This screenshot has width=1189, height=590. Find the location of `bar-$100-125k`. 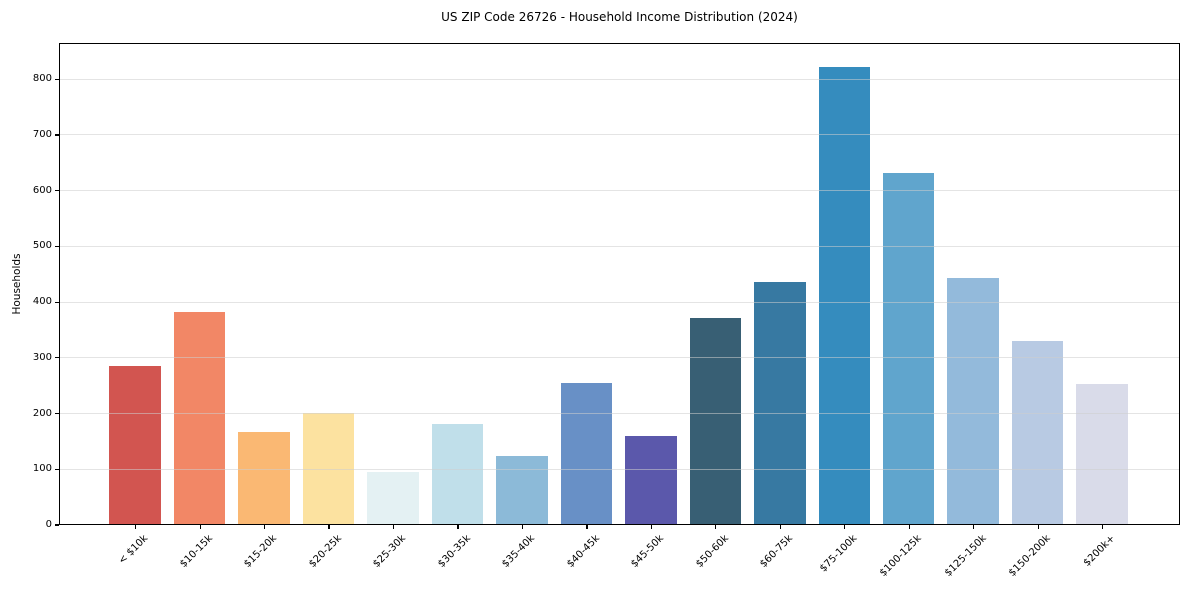

bar-$100-125k is located at coordinates (908, 348).